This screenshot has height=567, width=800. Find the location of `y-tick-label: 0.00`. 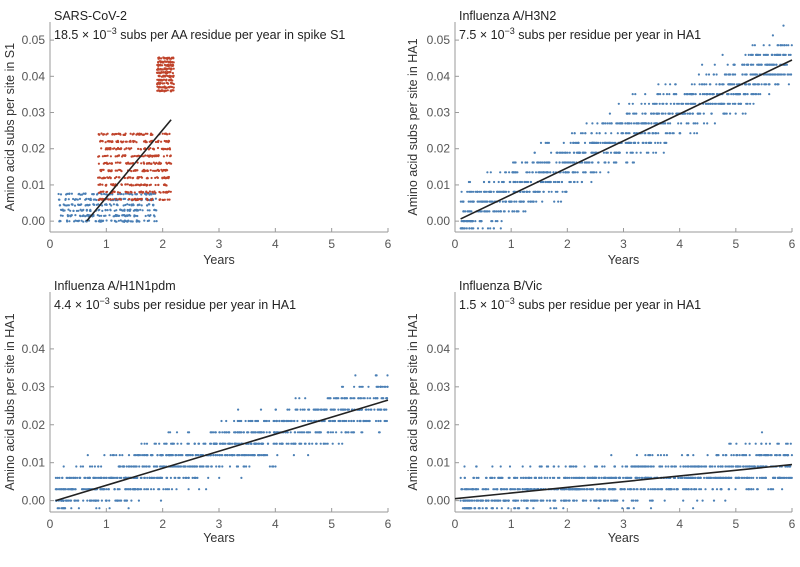

y-tick-label: 0.00 is located at coordinates (439, 501).